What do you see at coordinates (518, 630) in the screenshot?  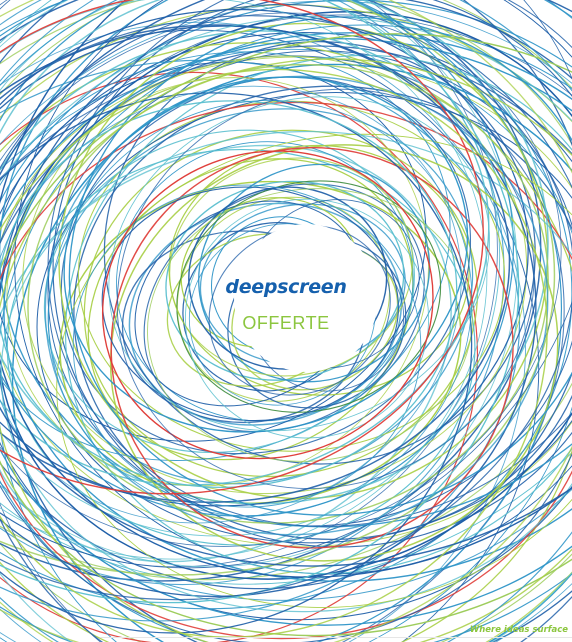 I see `tagline: Where ideas surface` at bounding box center [518, 630].